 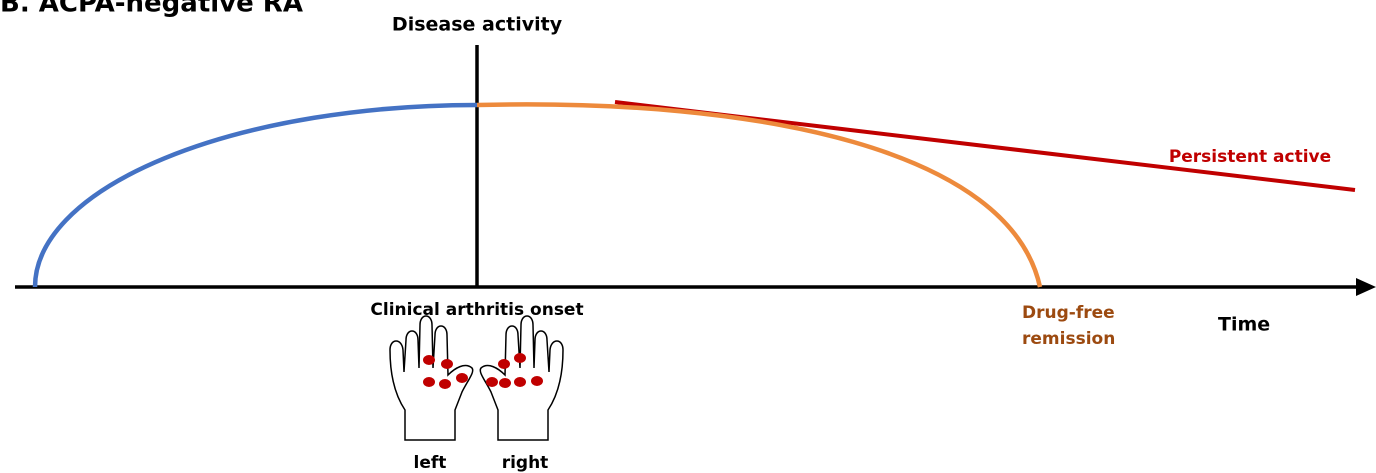 I want to click on right-joints, so click(x=514, y=370).